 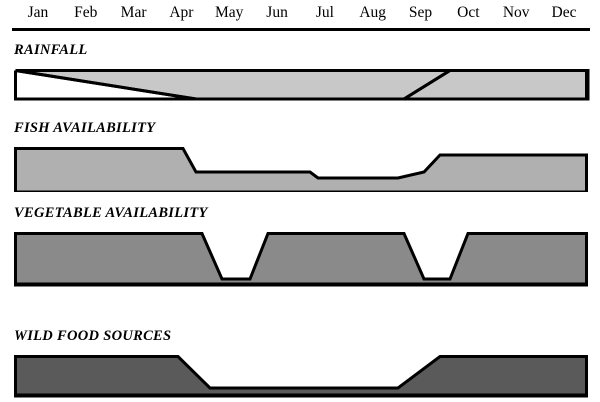 I want to click on month-label-feb: Feb, so click(x=86, y=12).